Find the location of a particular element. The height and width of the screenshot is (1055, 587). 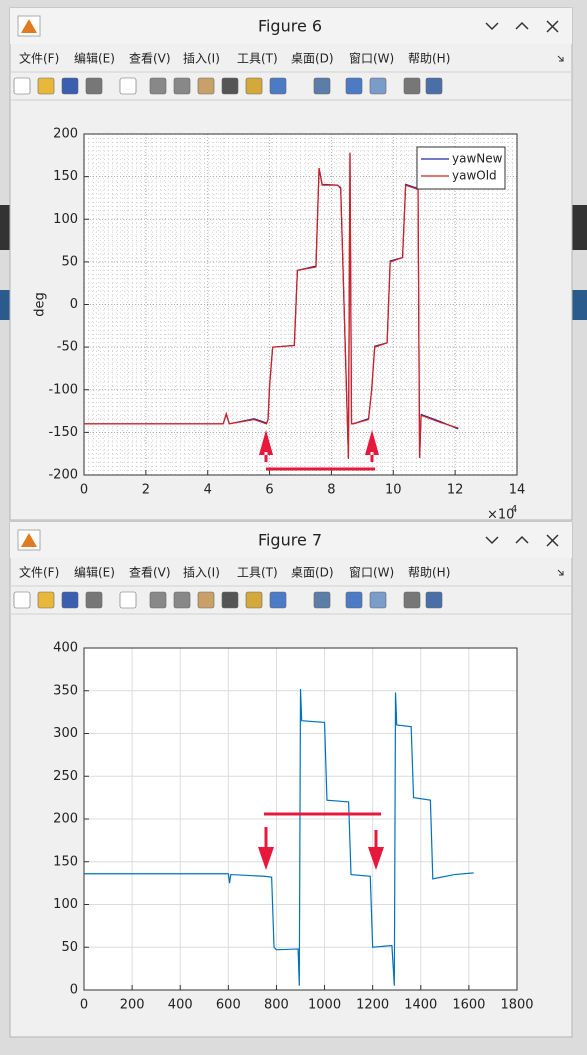

arrow-down is located at coordinates (376, 858).